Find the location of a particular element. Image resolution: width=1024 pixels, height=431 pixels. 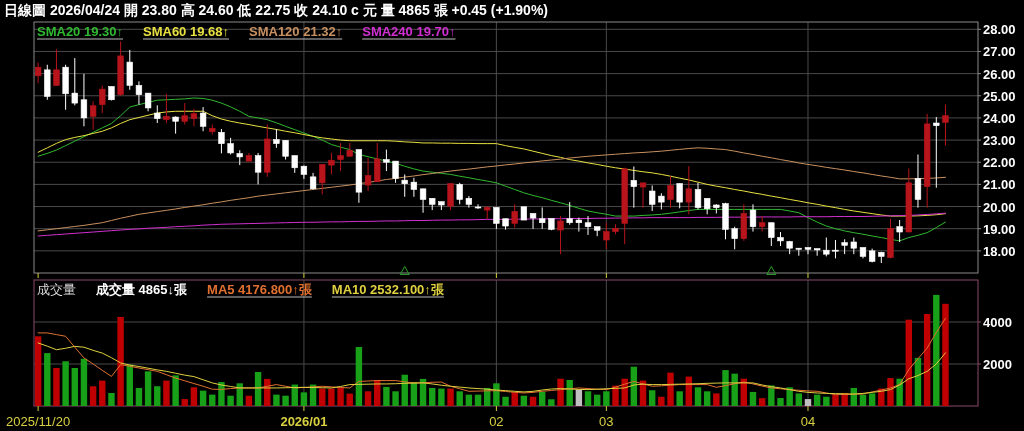

x-tick-label: 04 is located at coordinates (808, 421).